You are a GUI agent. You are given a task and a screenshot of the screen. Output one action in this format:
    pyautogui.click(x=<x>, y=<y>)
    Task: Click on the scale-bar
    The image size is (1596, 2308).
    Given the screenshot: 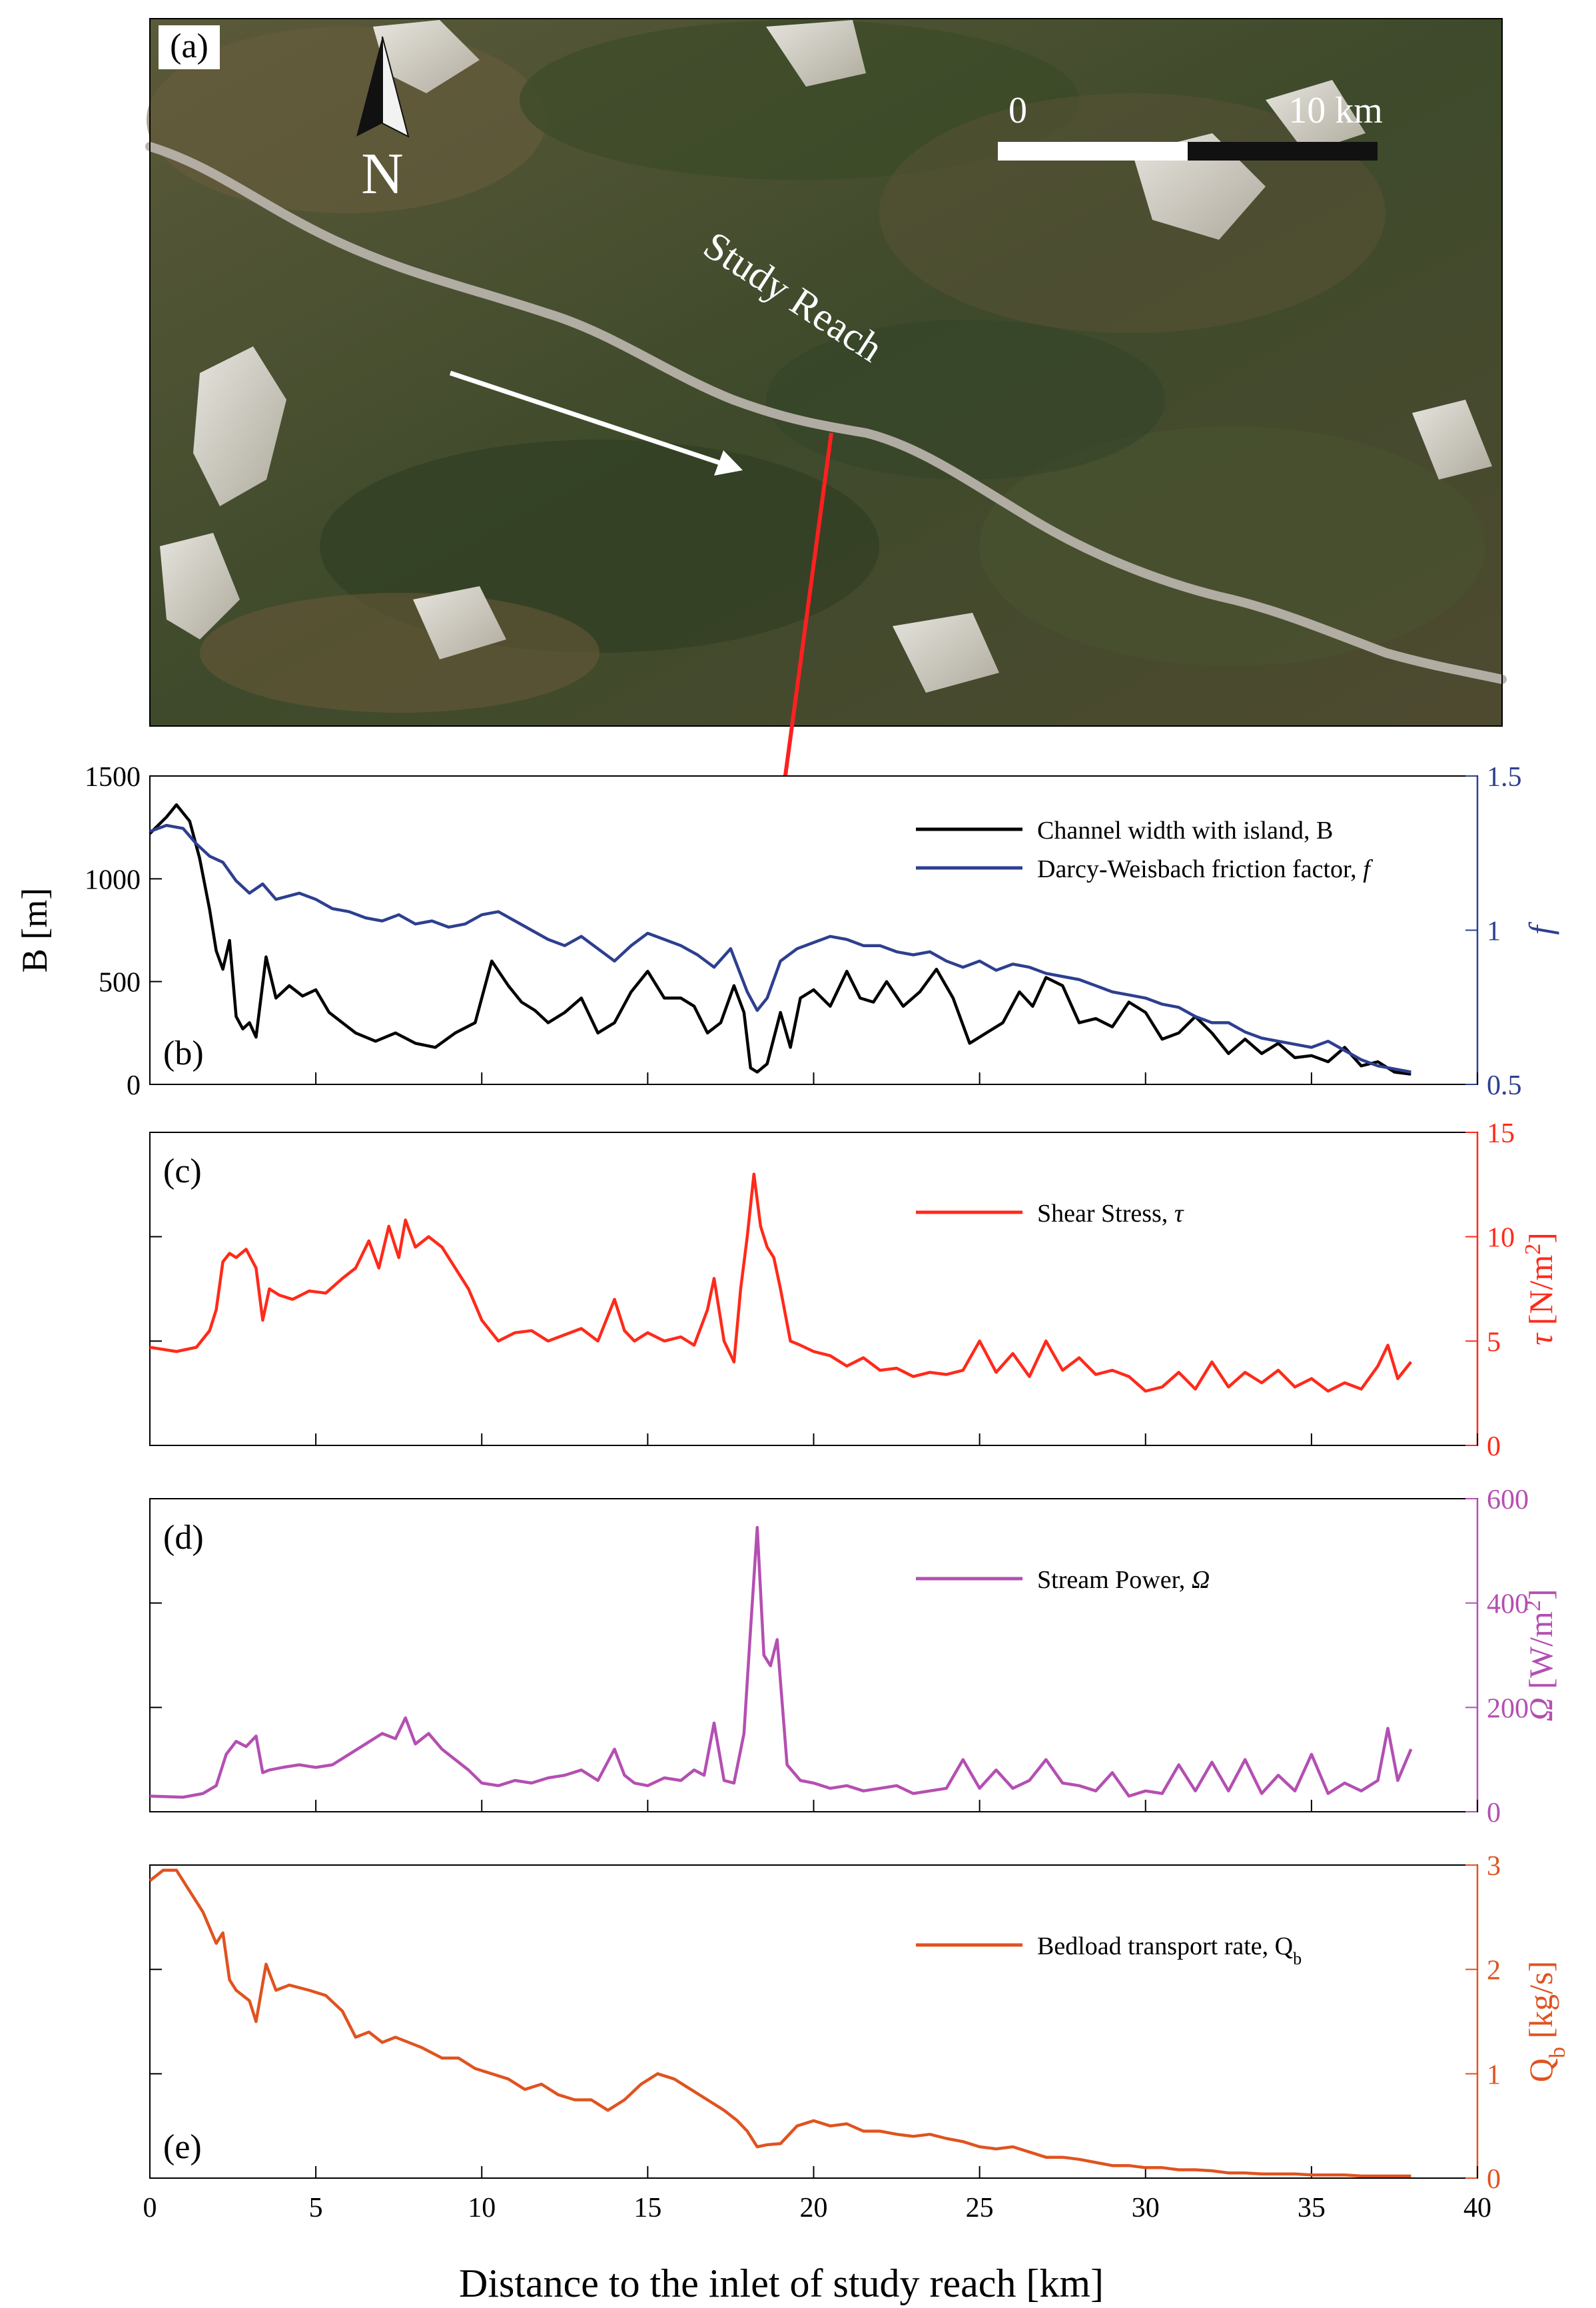 What is the action you would take?
    pyautogui.click(x=1188, y=151)
    